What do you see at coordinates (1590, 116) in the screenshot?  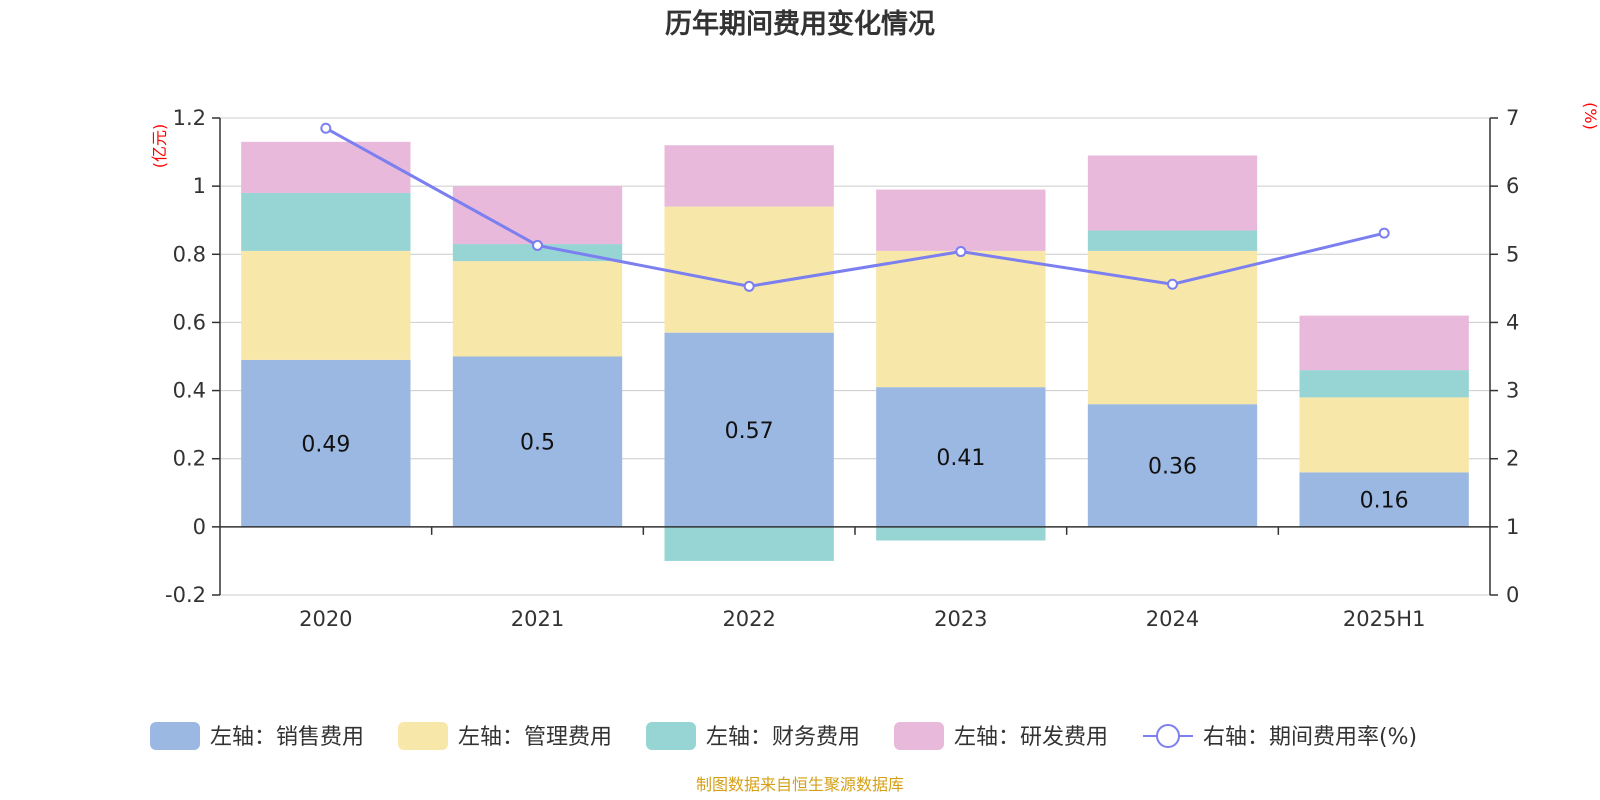 I see `right-axis-unit: (%)` at bounding box center [1590, 116].